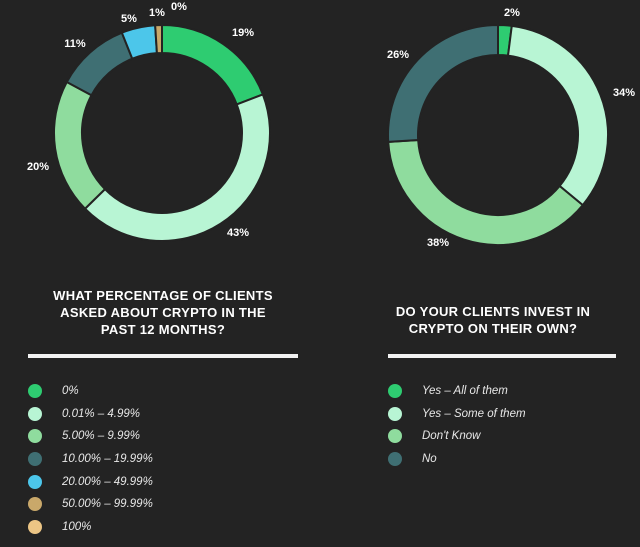  I want to click on chart1-value-label: 43%, so click(238, 233).